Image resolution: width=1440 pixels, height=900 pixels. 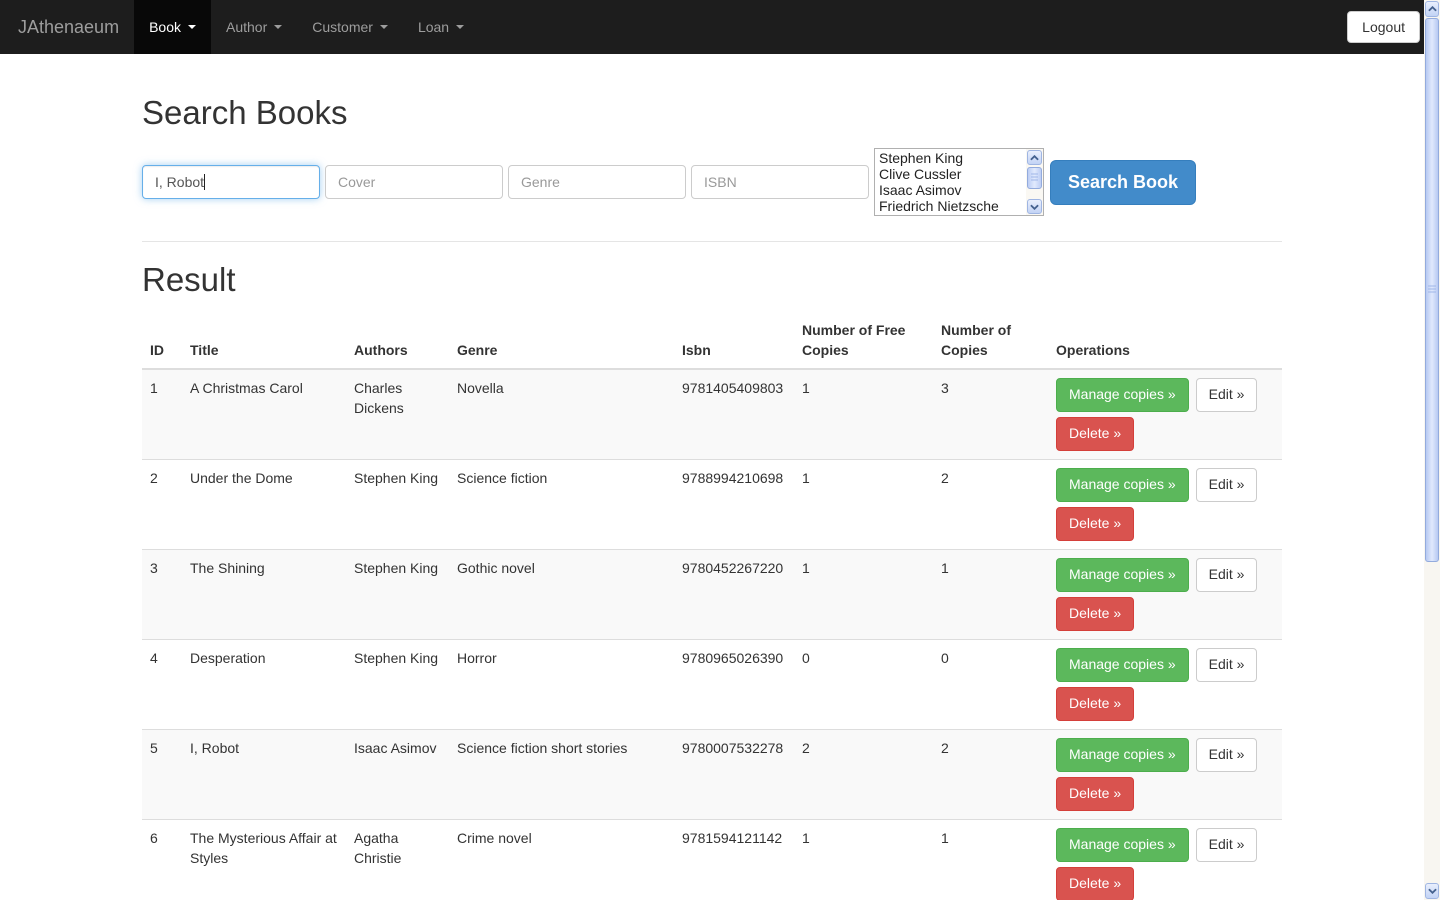 I want to click on page-scrollbar, so click(x=1432, y=450).